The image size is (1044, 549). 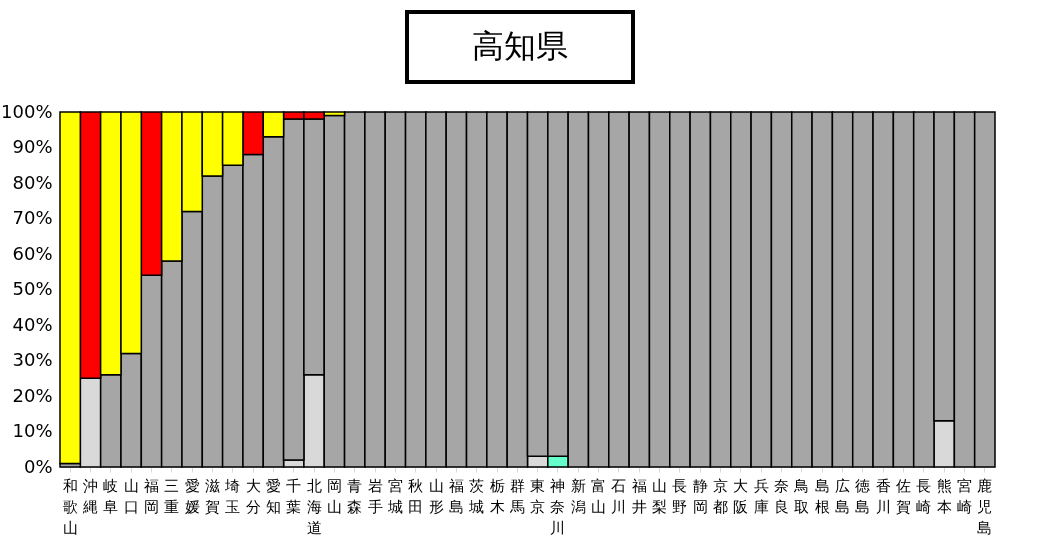 What do you see at coordinates (741, 496) in the screenshot?
I see `x-tick-label: 大阪` at bounding box center [741, 496].